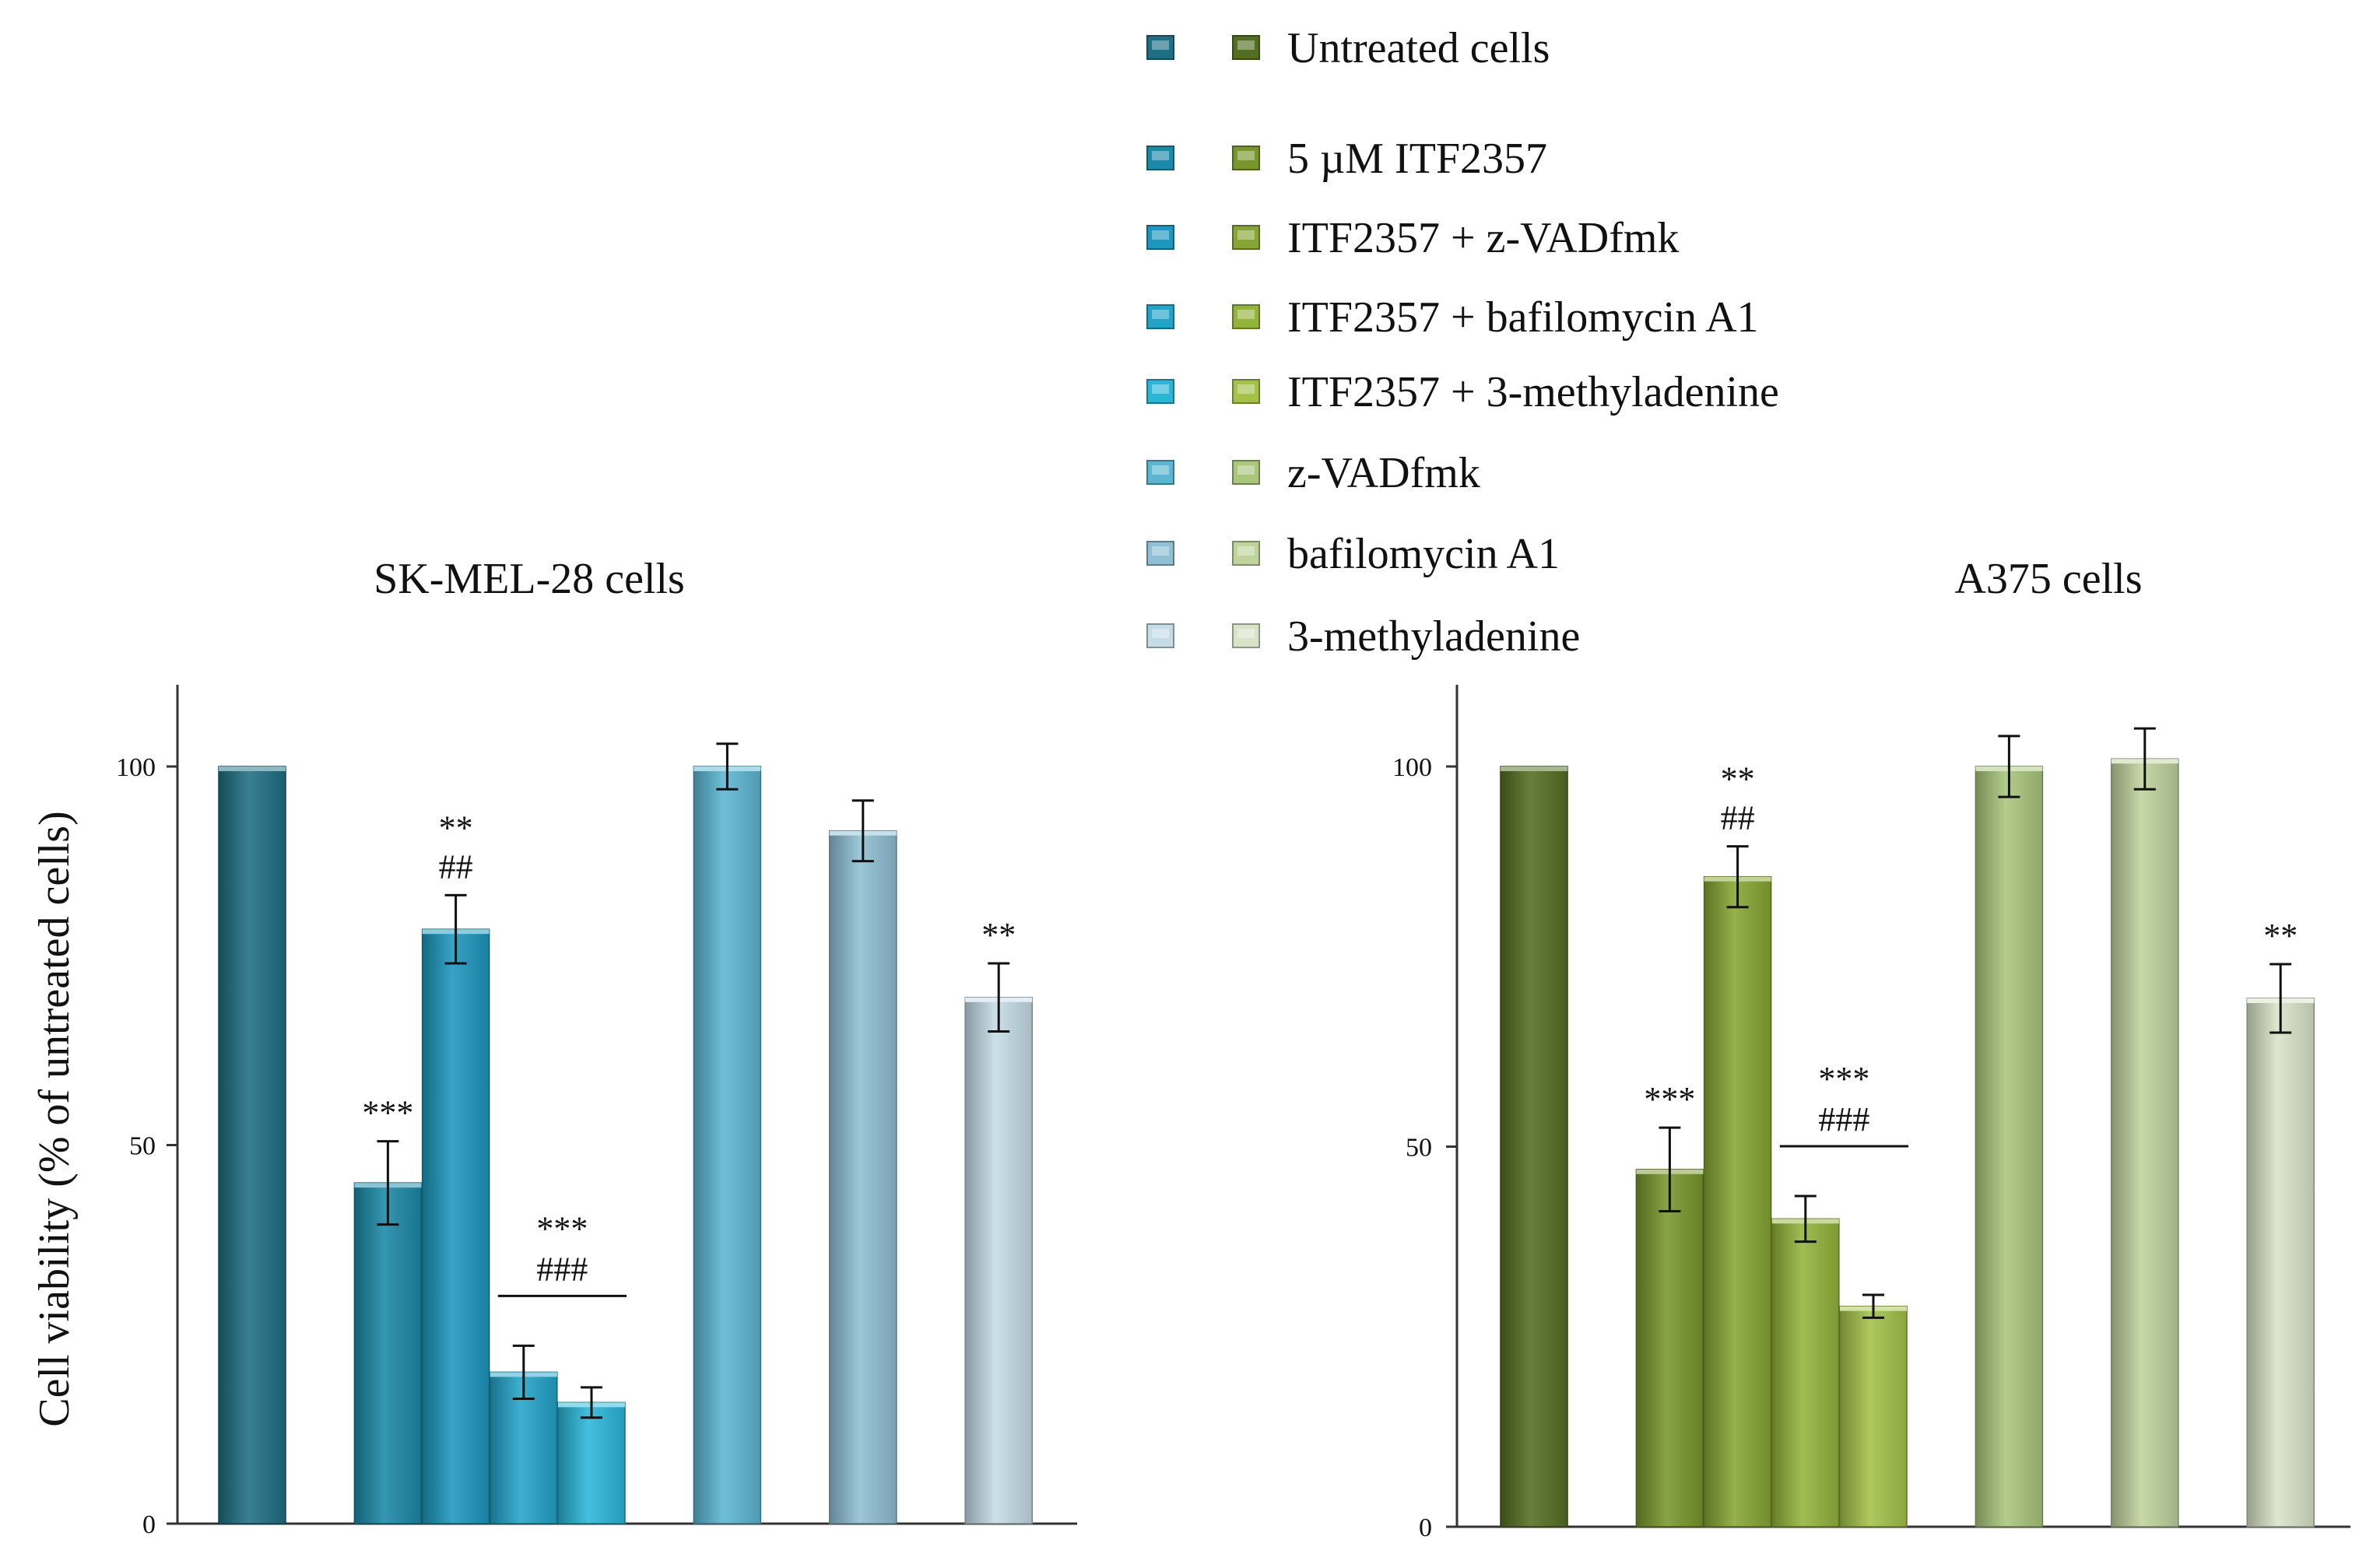  I want to click on chart-title: A375 cells, so click(2048, 579).